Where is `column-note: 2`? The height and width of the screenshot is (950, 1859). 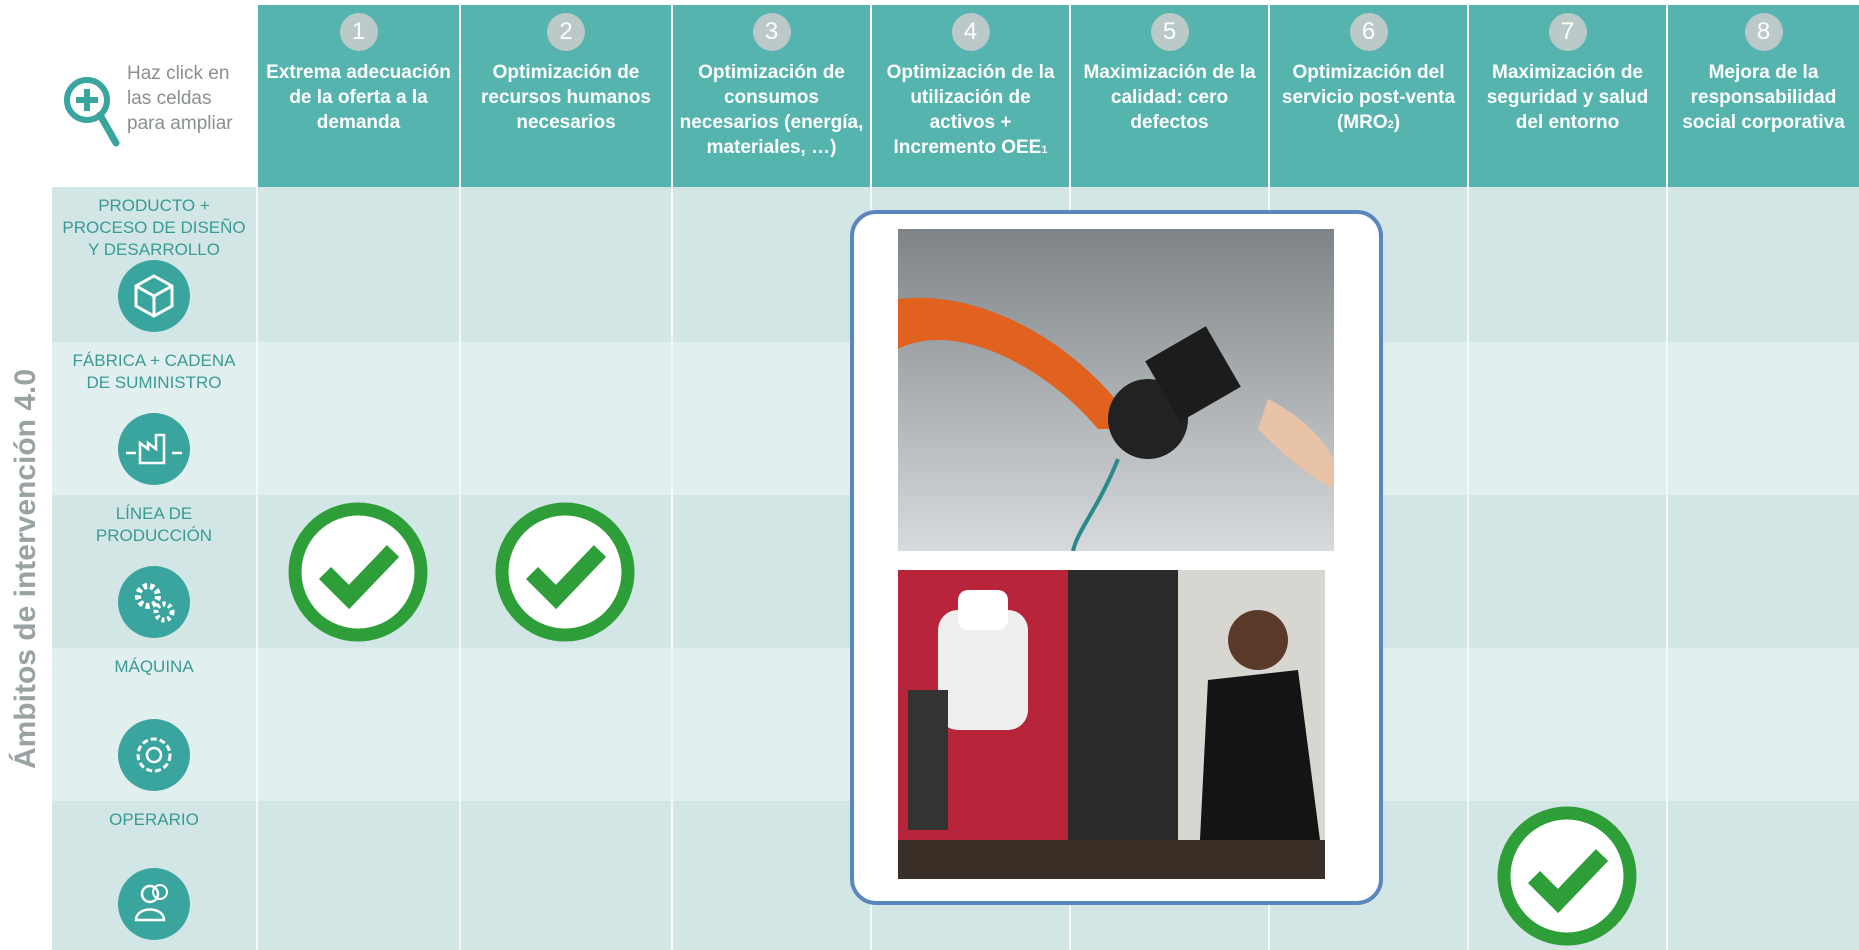
column-note: 2 is located at coordinates (1390, 125).